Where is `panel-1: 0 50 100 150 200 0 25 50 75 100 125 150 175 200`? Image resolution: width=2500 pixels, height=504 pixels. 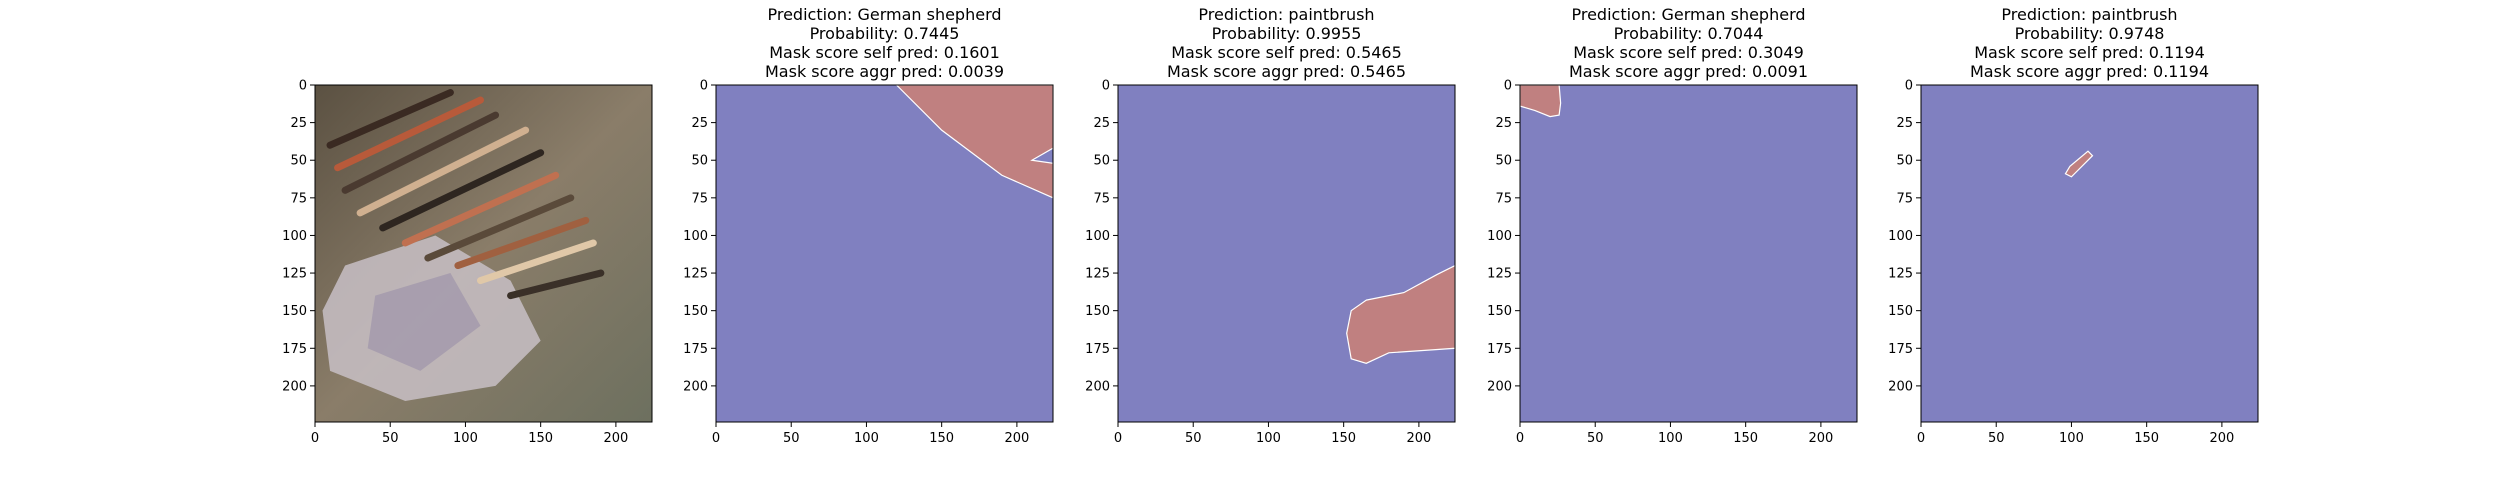
panel-1: 0 50 100 150 200 0 25 50 75 100 125 150 175 200 is located at coordinates (467, 262).